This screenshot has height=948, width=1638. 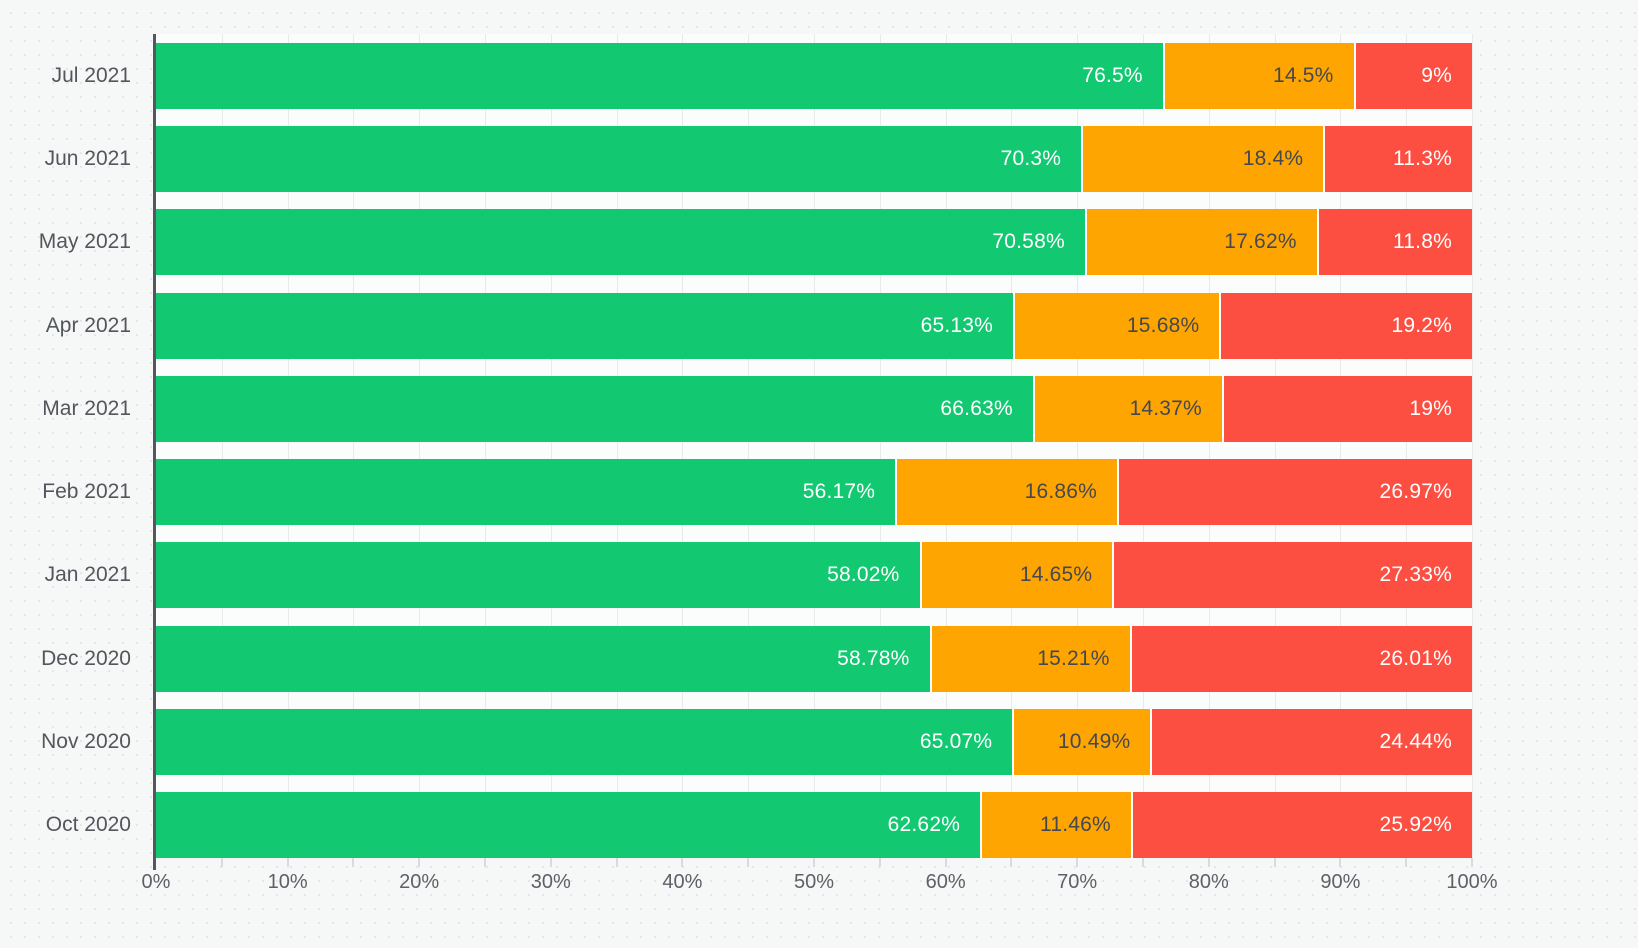 I want to click on x-axis-tick-label: 70%, so click(x=1077, y=882).